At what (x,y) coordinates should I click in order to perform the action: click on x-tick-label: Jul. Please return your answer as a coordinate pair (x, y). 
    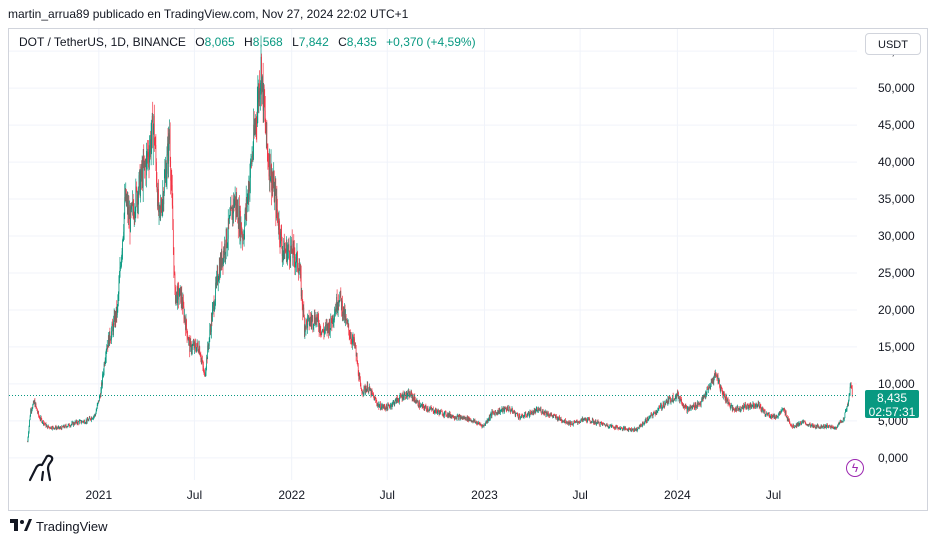
    Looking at the image, I should click on (773, 495).